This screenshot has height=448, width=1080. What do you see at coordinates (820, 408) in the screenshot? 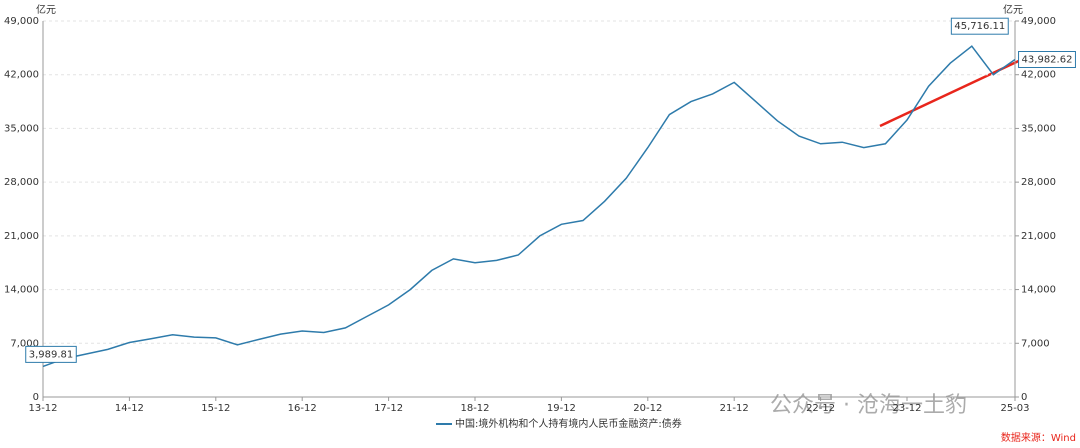
I see `x-tick-label: 22-12` at bounding box center [820, 408].